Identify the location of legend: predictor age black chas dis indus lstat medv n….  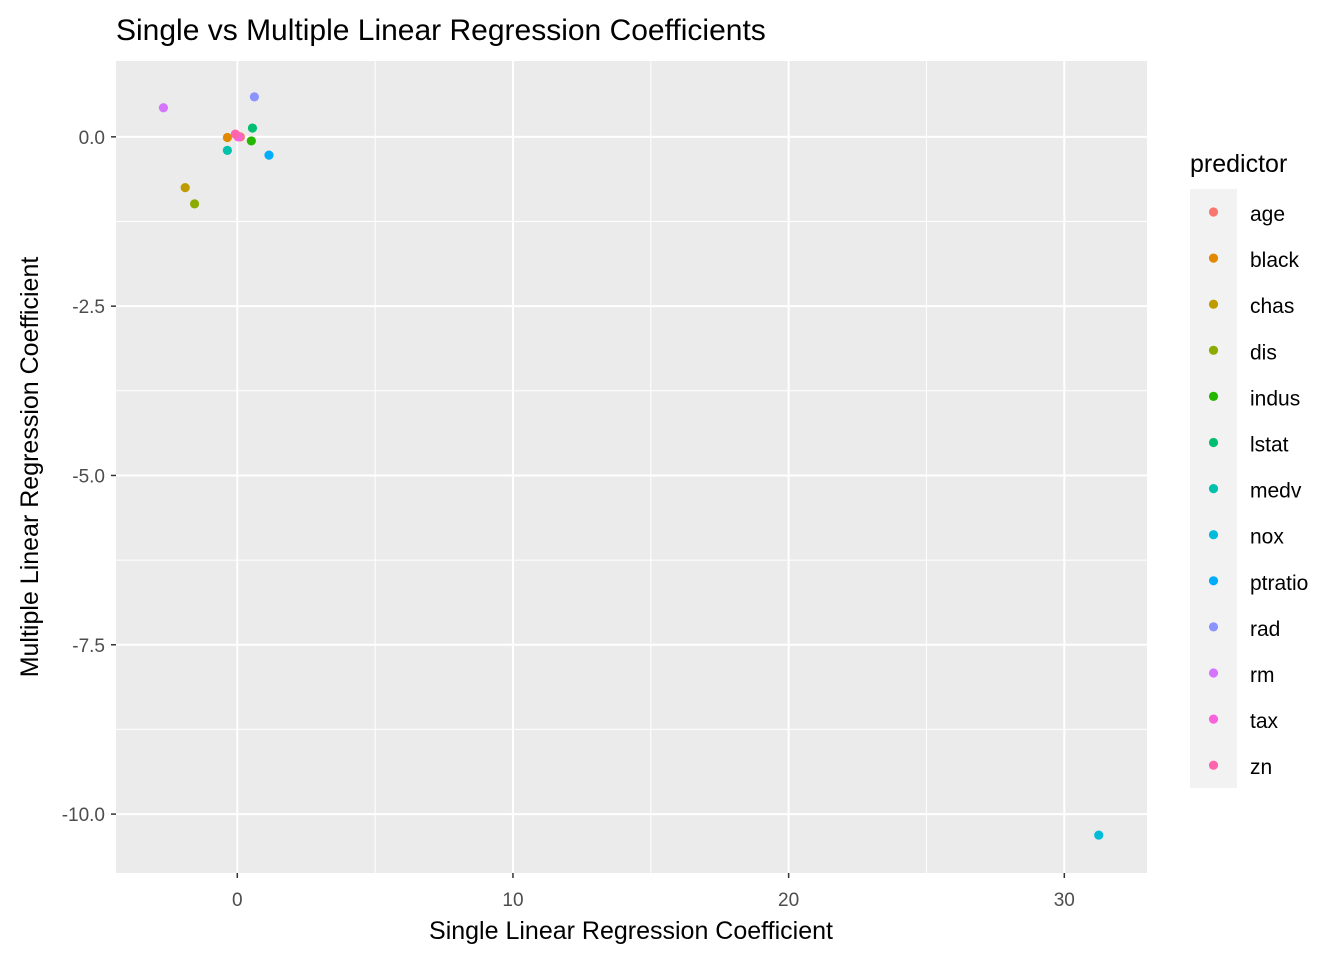
(1249, 469).